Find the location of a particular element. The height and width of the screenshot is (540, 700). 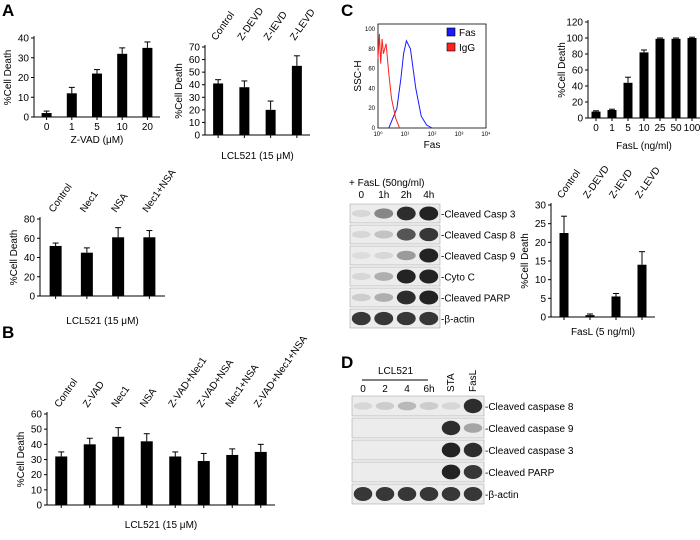

band-label: -Cleaved caspase 9 is located at coordinates (529, 429).